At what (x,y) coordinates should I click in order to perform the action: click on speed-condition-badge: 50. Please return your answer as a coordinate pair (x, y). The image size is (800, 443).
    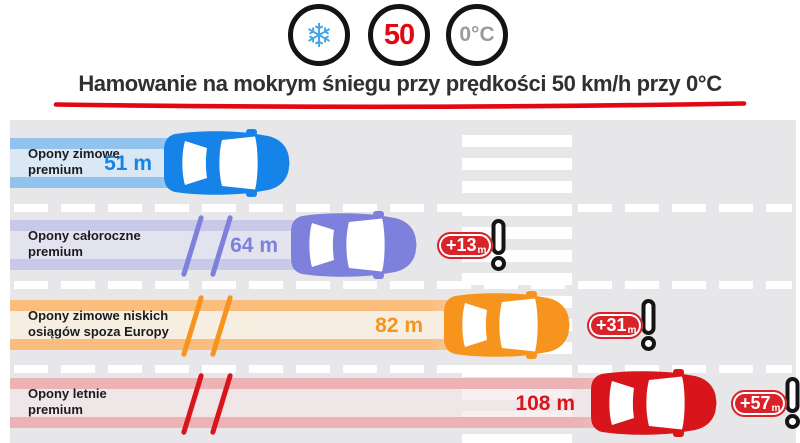
    Looking at the image, I should click on (399, 35).